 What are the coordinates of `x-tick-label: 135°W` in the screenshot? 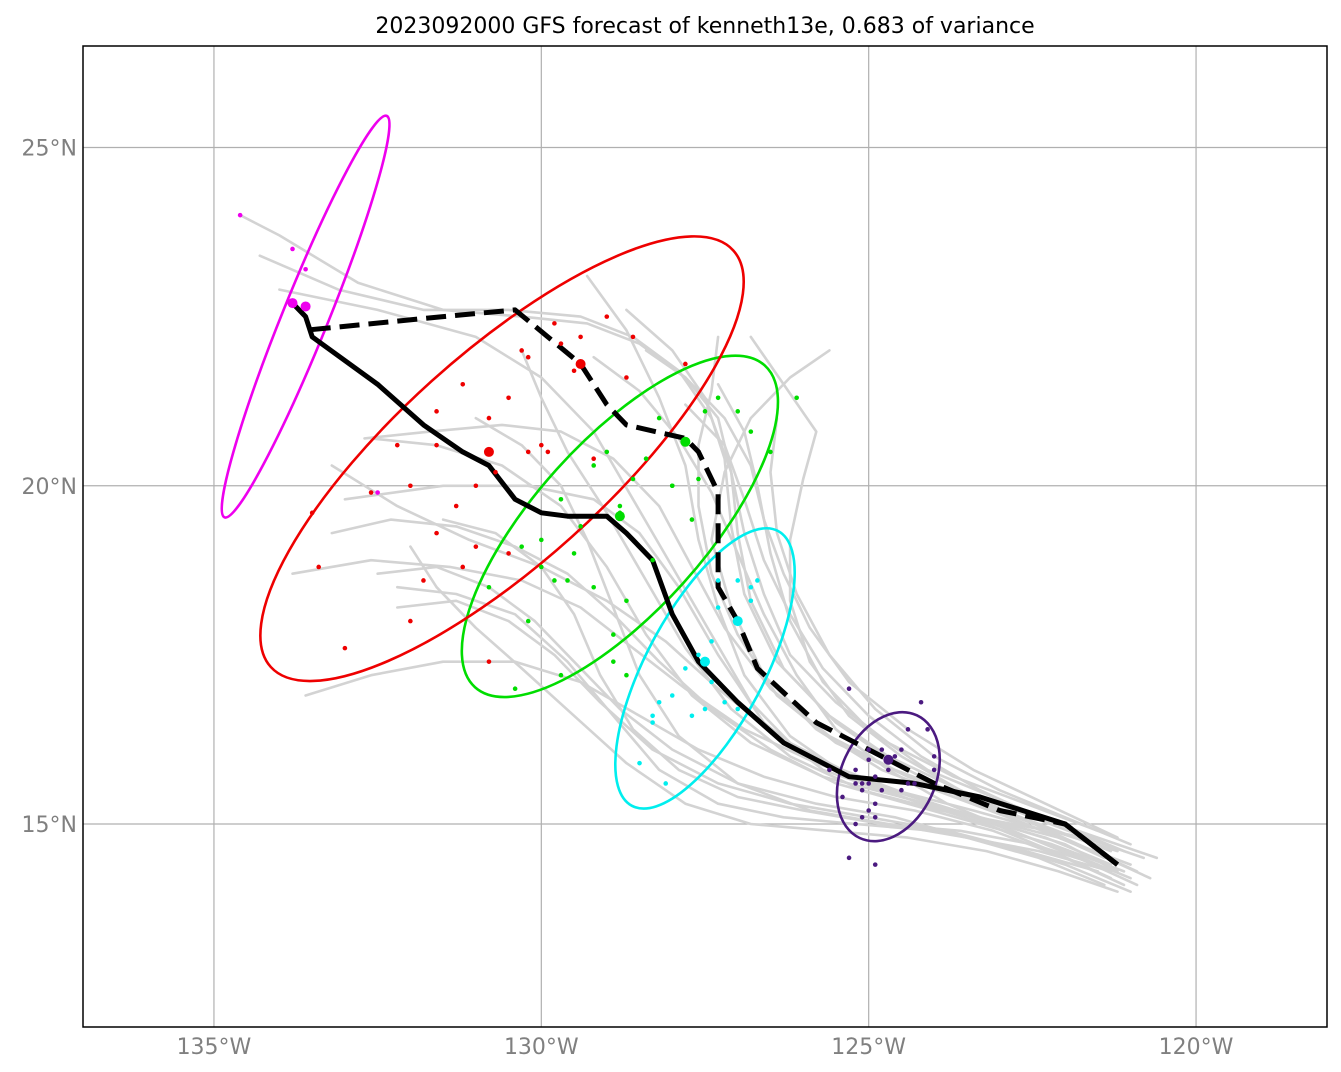 It's located at (214, 1047).